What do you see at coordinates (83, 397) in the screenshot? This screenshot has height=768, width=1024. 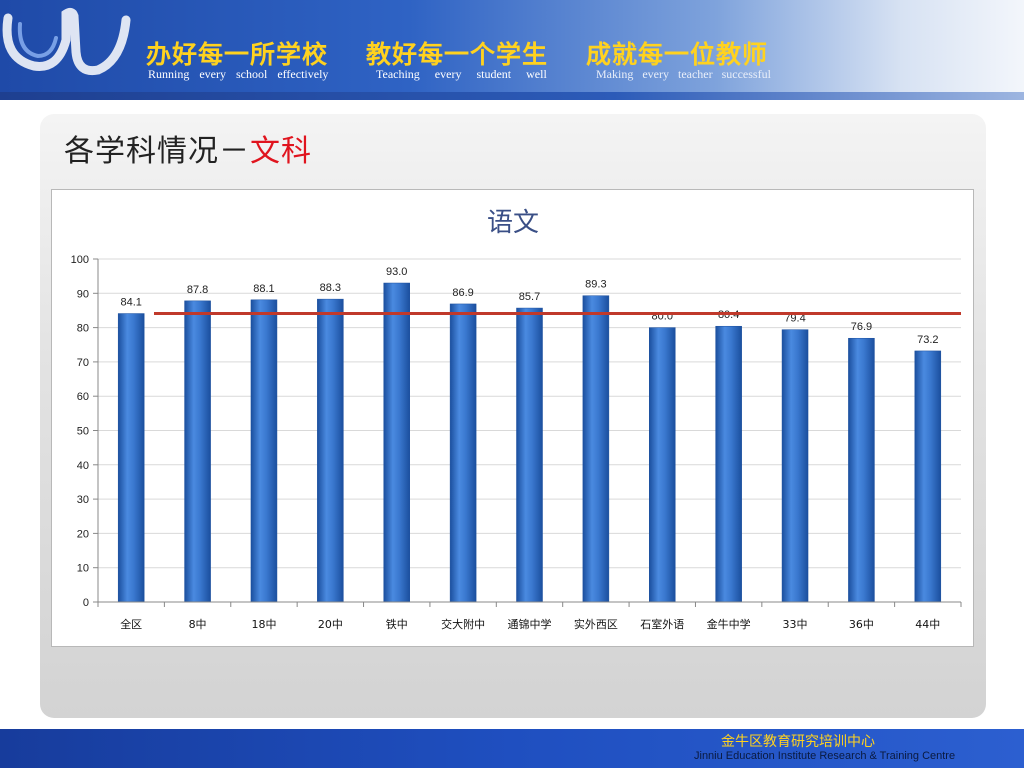 I see `y-tick-label: 60` at bounding box center [83, 397].